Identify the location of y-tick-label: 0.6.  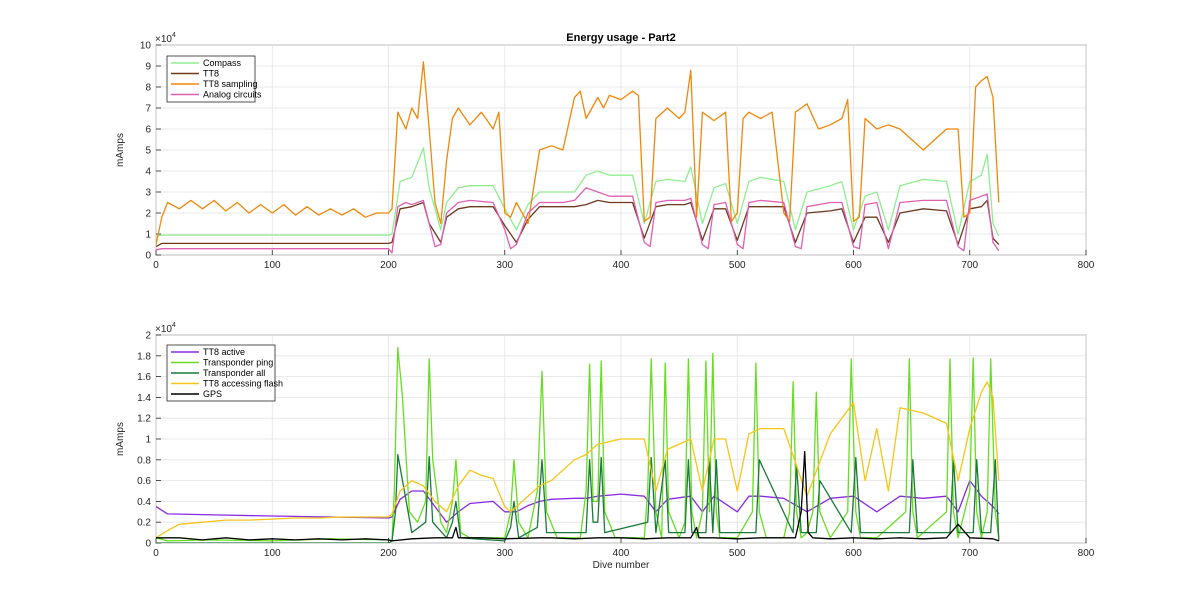
(144, 481).